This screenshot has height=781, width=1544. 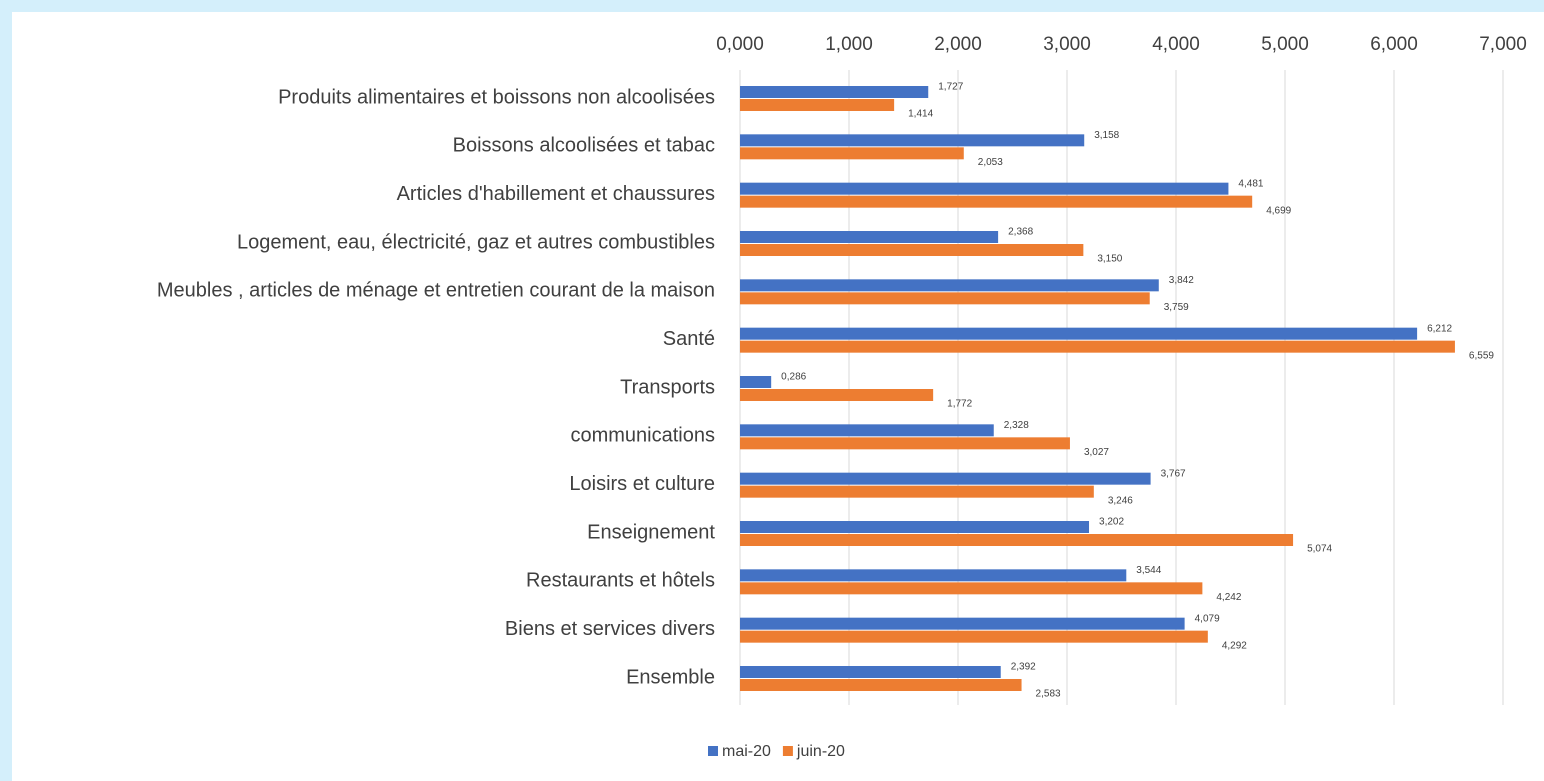 What do you see at coordinates (920, 114) in the screenshot?
I see `data-label: 1,414` at bounding box center [920, 114].